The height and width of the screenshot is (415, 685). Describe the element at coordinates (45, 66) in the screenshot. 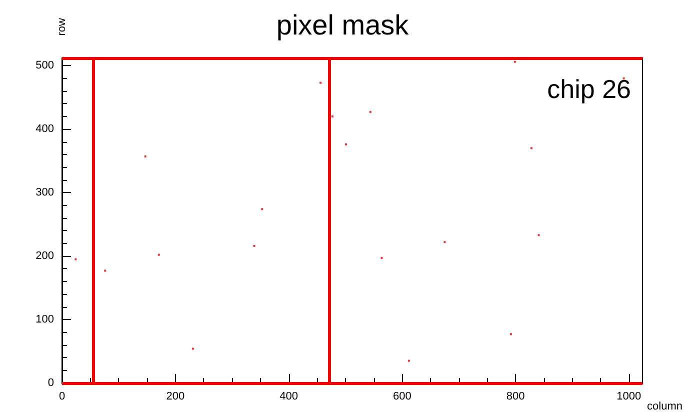

I see `y-tick-label: 500` at that location.